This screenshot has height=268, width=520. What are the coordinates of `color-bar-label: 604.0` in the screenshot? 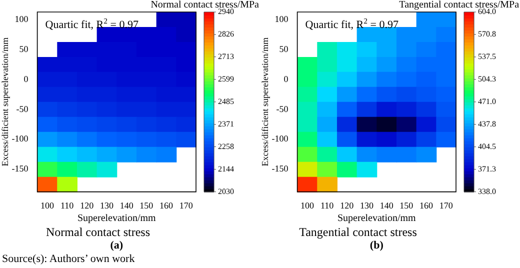 It's located at (487, 11).